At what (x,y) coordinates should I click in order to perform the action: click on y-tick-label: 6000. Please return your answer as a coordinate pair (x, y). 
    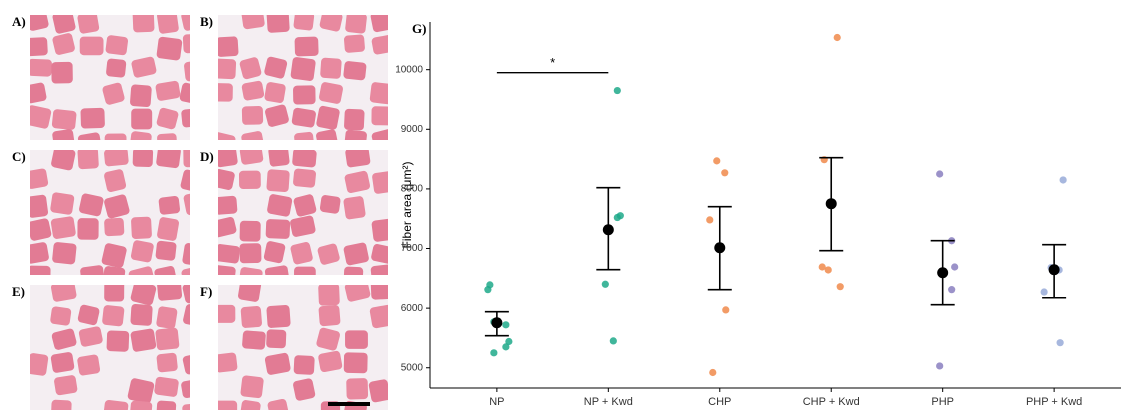
    Looking at the image, I should click on (412, 308).